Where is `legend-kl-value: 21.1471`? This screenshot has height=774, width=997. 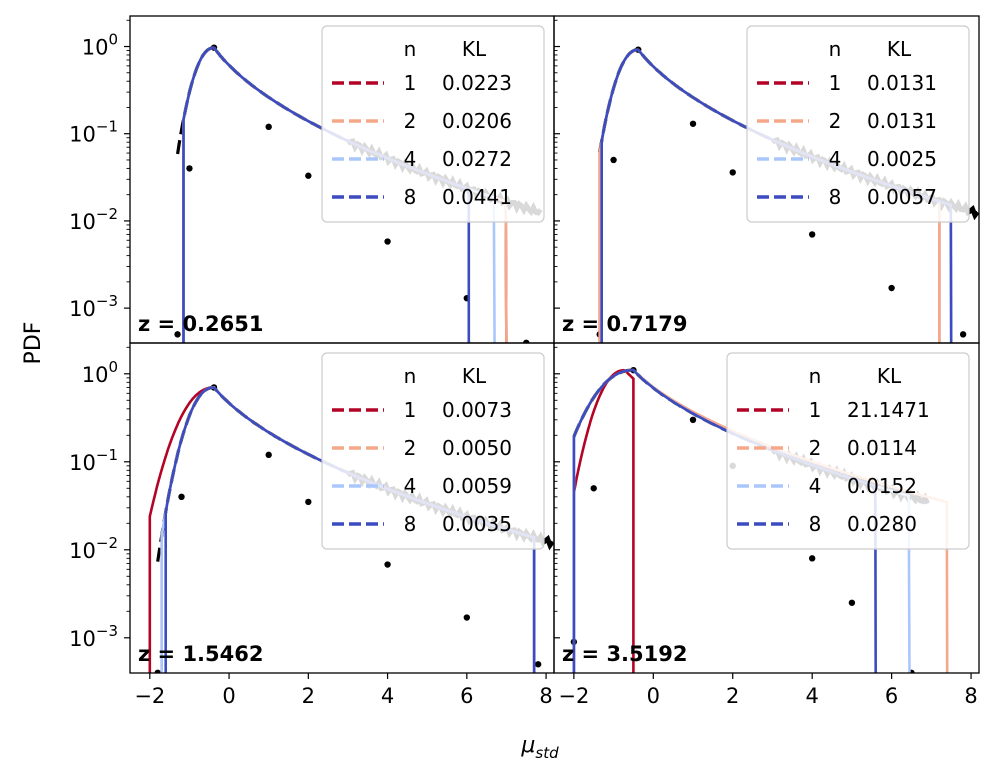 legend-kl-value: 21.1471 is located at coordinates (888, 410).